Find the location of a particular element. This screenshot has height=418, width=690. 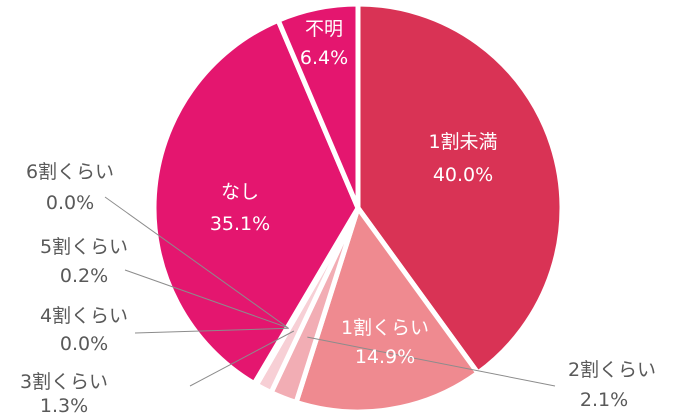

slice-value-3wari-kurai: 1.3% is located at coordinates (64, 406).